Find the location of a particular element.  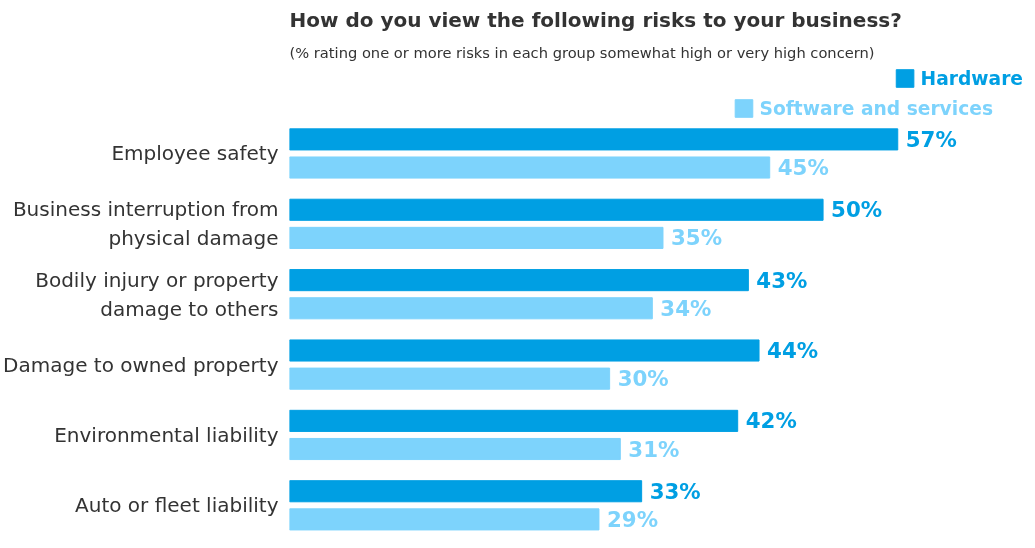

chart-title: How do you view the following risks to your business? is located at coordinates (595, 19).